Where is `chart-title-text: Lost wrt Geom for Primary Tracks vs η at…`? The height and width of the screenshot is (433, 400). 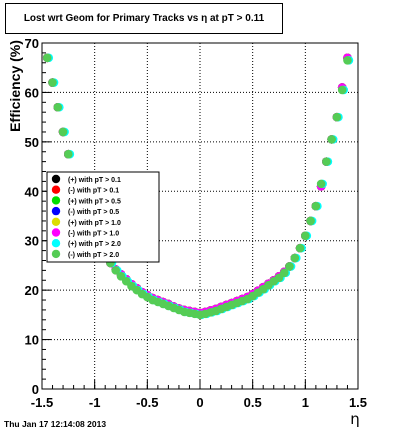
chart-title-text: Lost wrt Geom for Primary Tracks vs η at… is located at coordinates (144, 18).